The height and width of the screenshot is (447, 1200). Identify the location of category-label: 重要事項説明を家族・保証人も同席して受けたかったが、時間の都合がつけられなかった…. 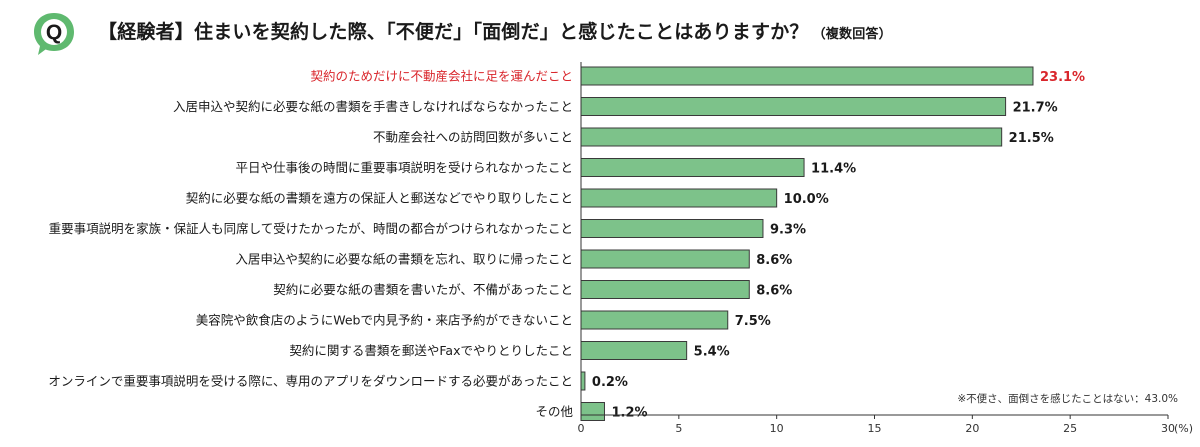
(311, 228).